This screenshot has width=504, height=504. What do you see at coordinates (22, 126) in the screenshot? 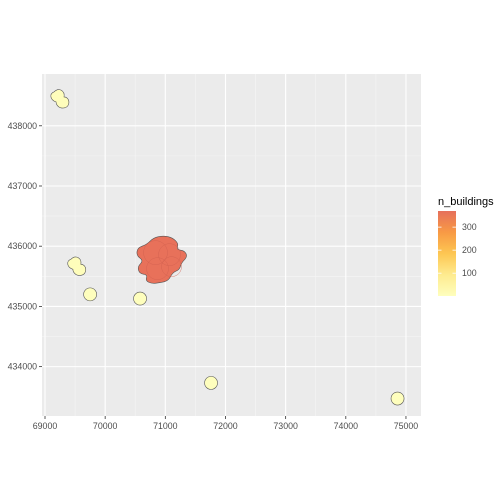
I see `y-tick-label: 438000` at bounding box center [22, 126].